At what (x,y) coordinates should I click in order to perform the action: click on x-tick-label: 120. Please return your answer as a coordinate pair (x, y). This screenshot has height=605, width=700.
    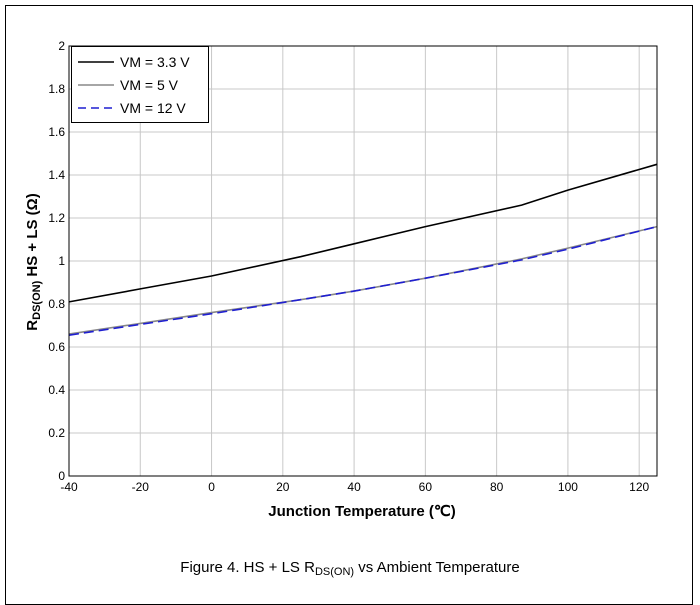
    Looking at the image, I should click on (639, 487).